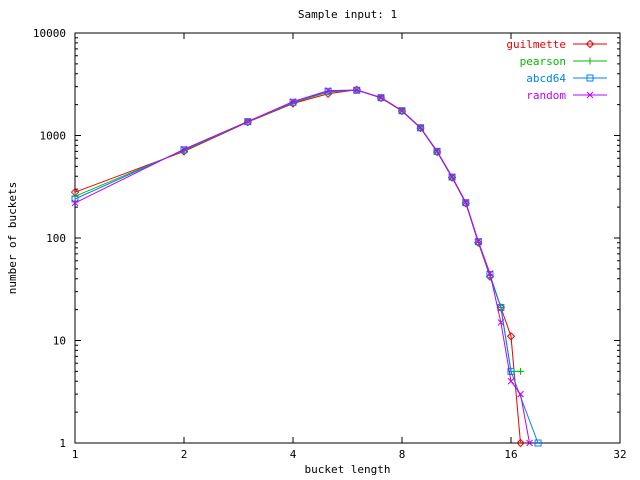 Image resolution: width=640 pixels, height=480 pixels. What do you see at coordinates (49, 33) in the screenshot?
I see `y-tick-label: 10000` at bounding box center [49, 33].